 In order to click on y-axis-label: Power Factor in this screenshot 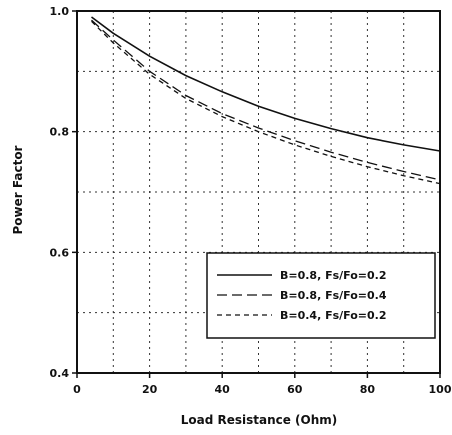, I will do `click(18, 189)`.